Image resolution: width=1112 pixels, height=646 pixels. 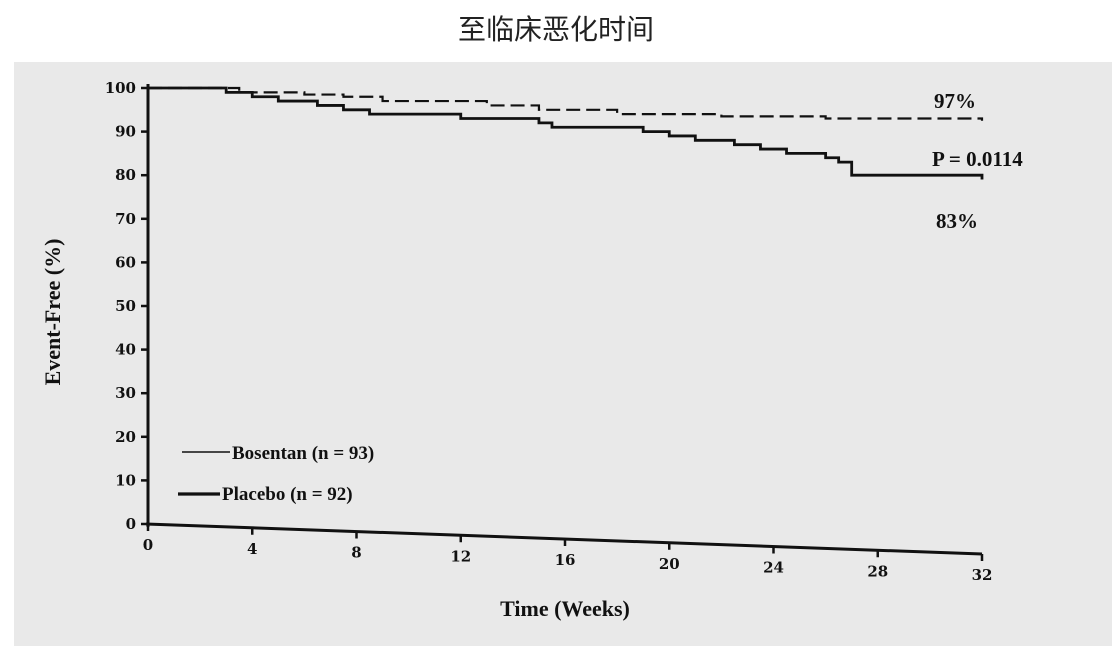 What do you see at coordinates (957, 221) in the screenshot?
I see `annotation-placebo-percent: 83%` at bounding box center [957, 221].